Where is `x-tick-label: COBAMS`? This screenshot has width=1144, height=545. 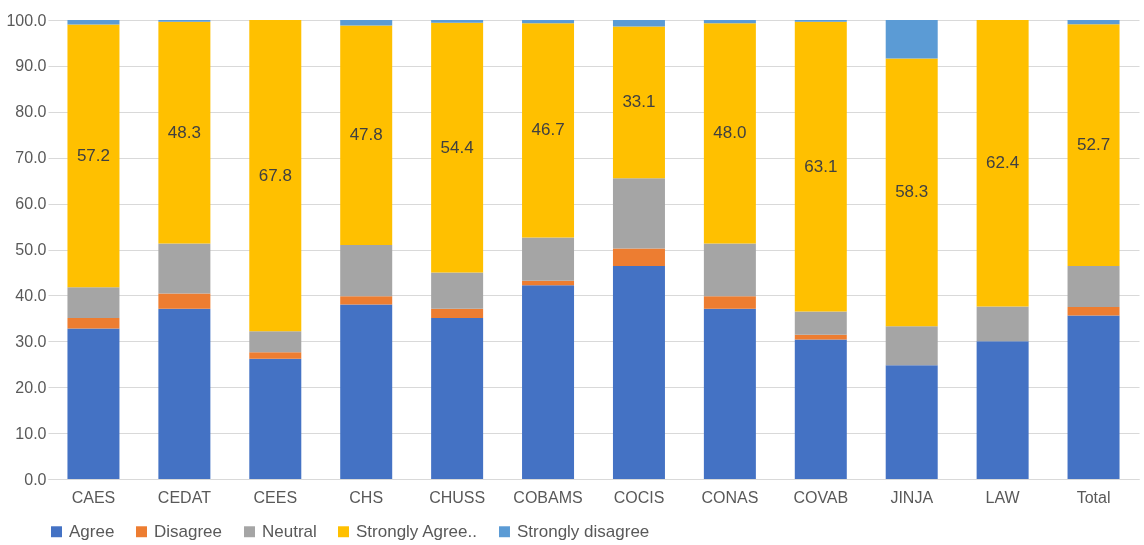
x-tick-label: COBAMS is located at coordinates (548, 497).